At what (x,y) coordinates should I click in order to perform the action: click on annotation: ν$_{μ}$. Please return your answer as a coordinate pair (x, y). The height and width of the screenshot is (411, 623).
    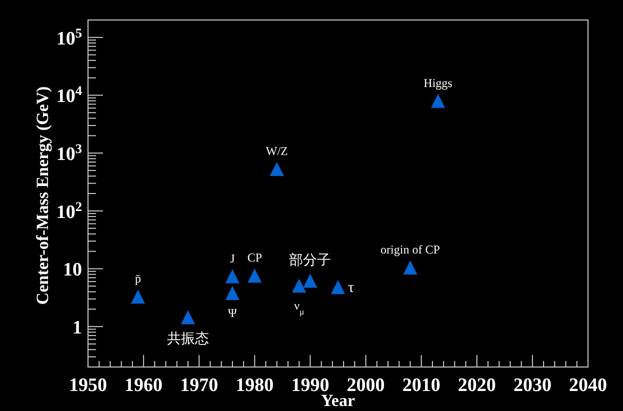
    Looking at the image, I should click on (299, 307).